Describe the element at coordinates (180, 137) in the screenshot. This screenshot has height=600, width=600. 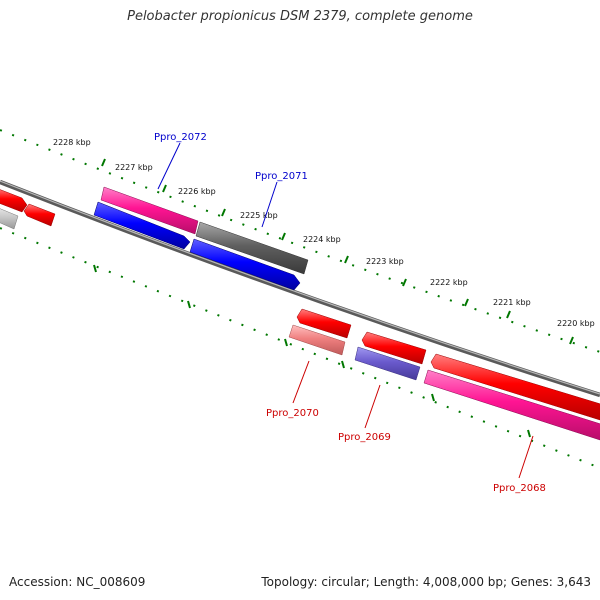
I see `gene-label-ppro2072: Ppro_2072` at that location.